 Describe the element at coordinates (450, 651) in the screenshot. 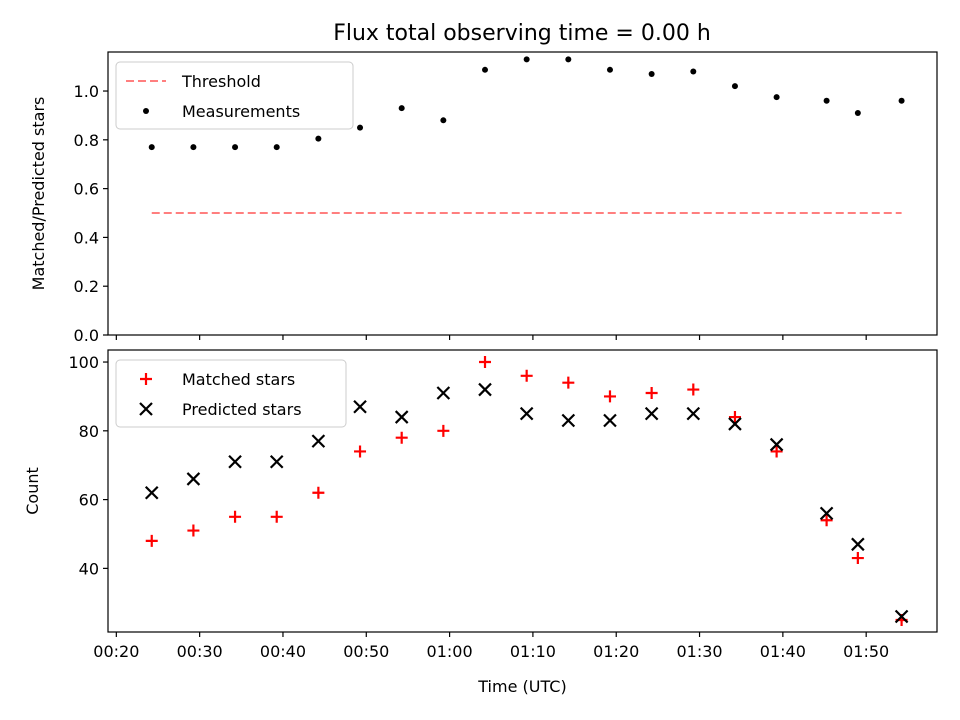

I see `x-tick-label: 01:00` at that location.